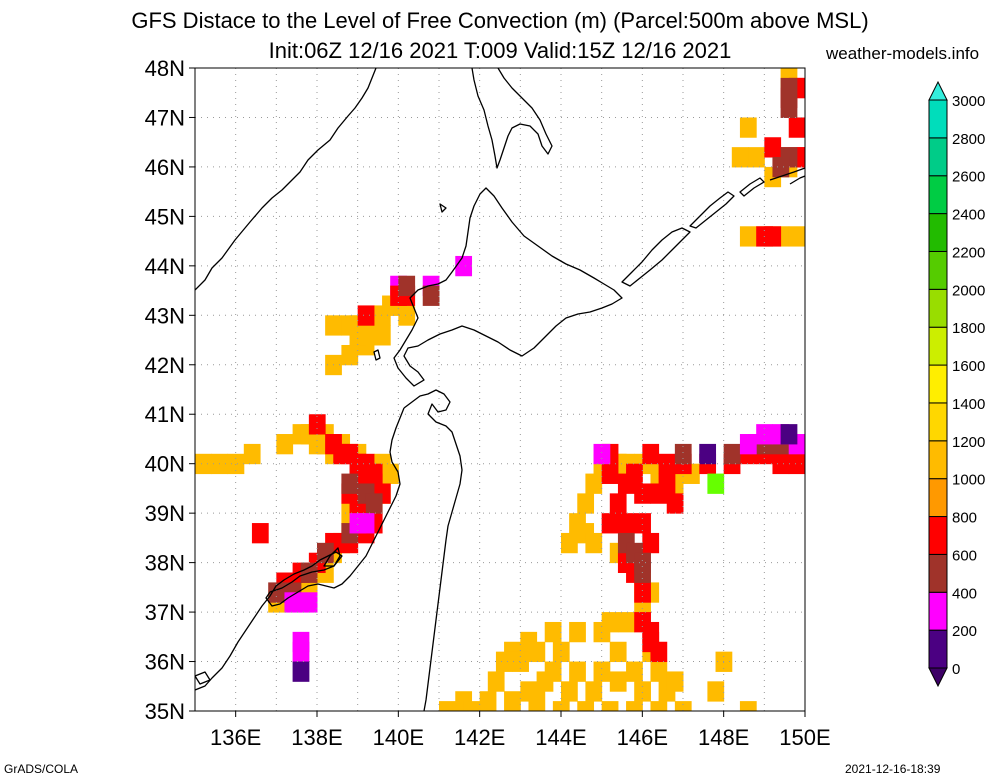  I want to click on lat-tick-label: 37N, so click(165, 612).